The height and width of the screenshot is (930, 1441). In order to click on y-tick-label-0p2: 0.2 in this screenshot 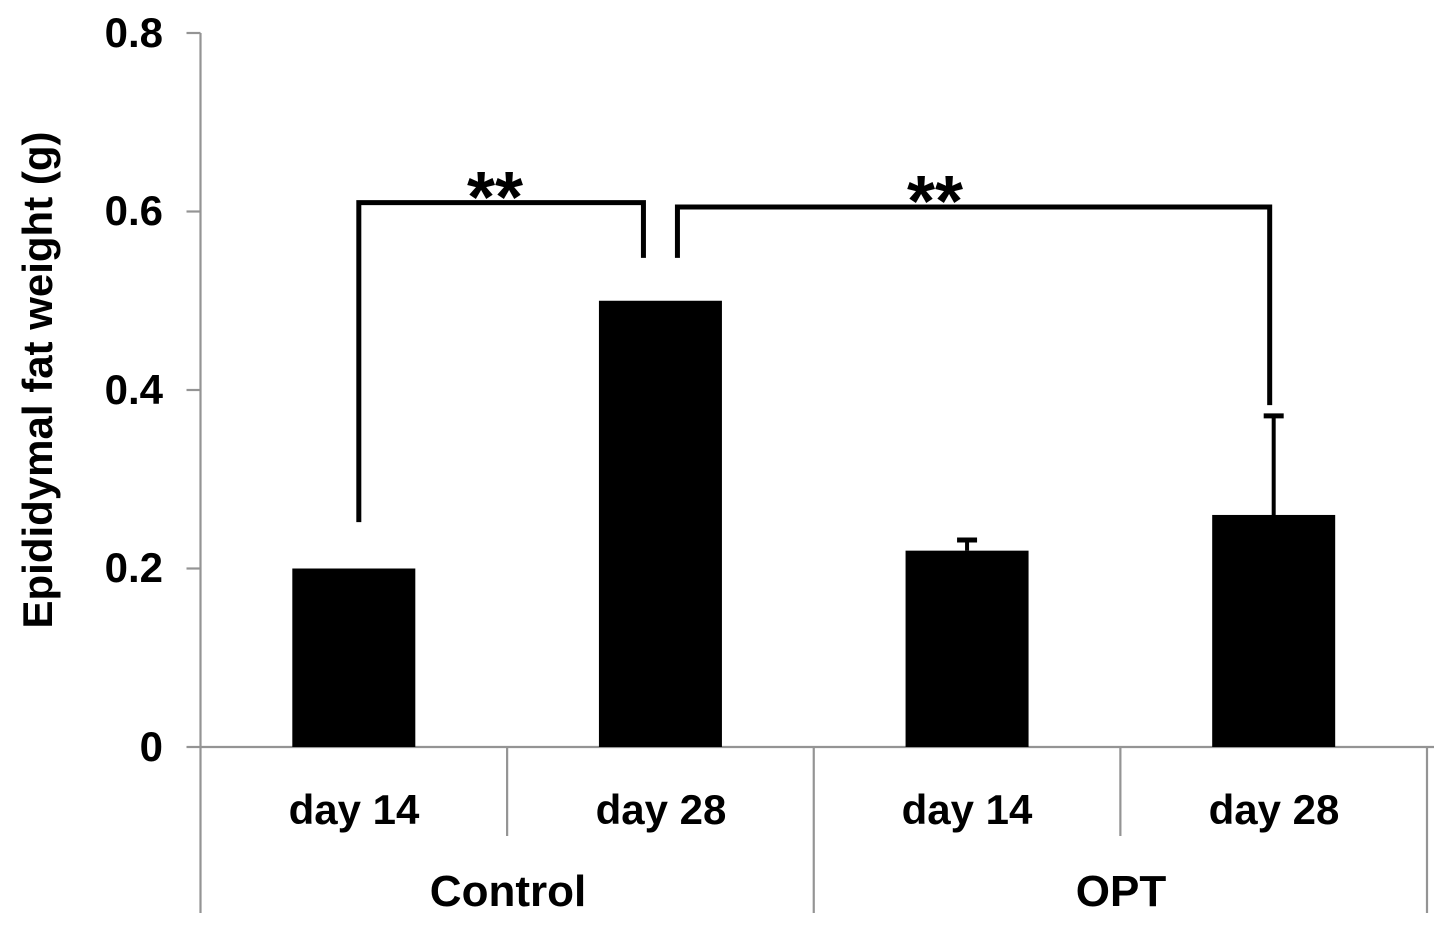, I will do `click(133, 567)`.